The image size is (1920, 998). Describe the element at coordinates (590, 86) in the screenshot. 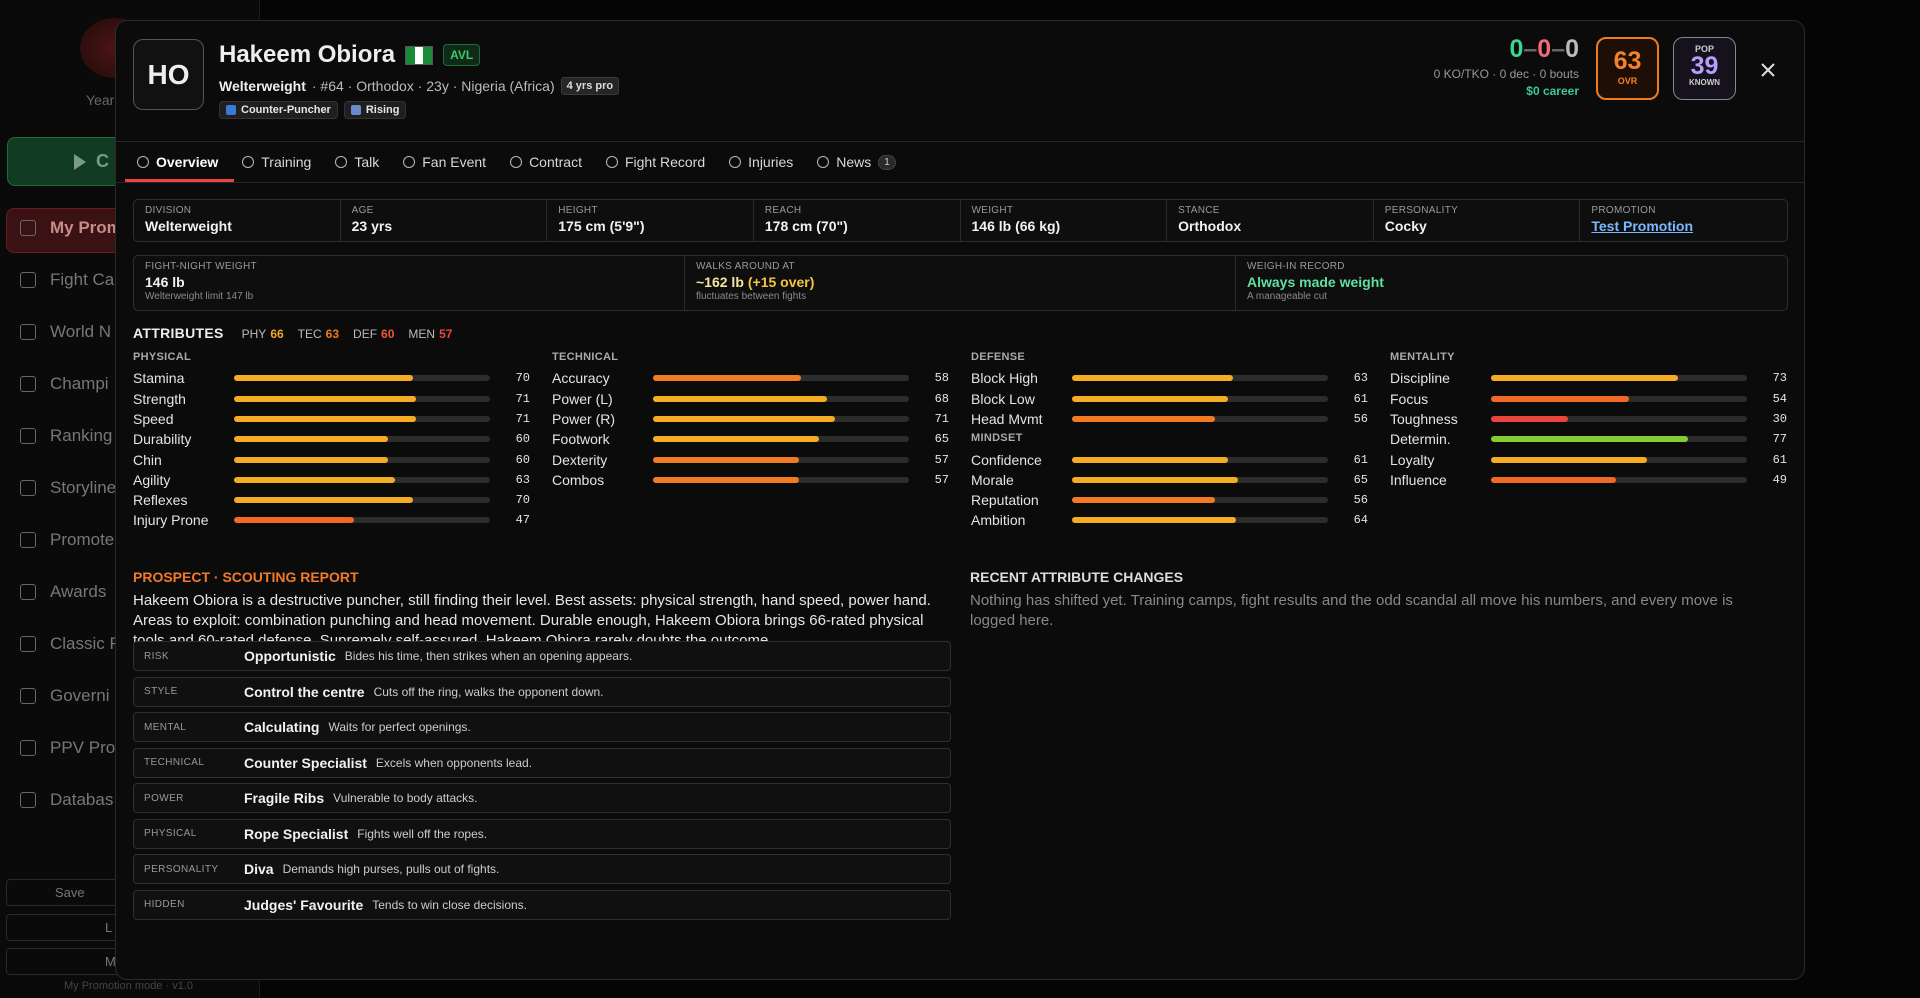

I see `pro-years: 4 yrs pro` at that location.